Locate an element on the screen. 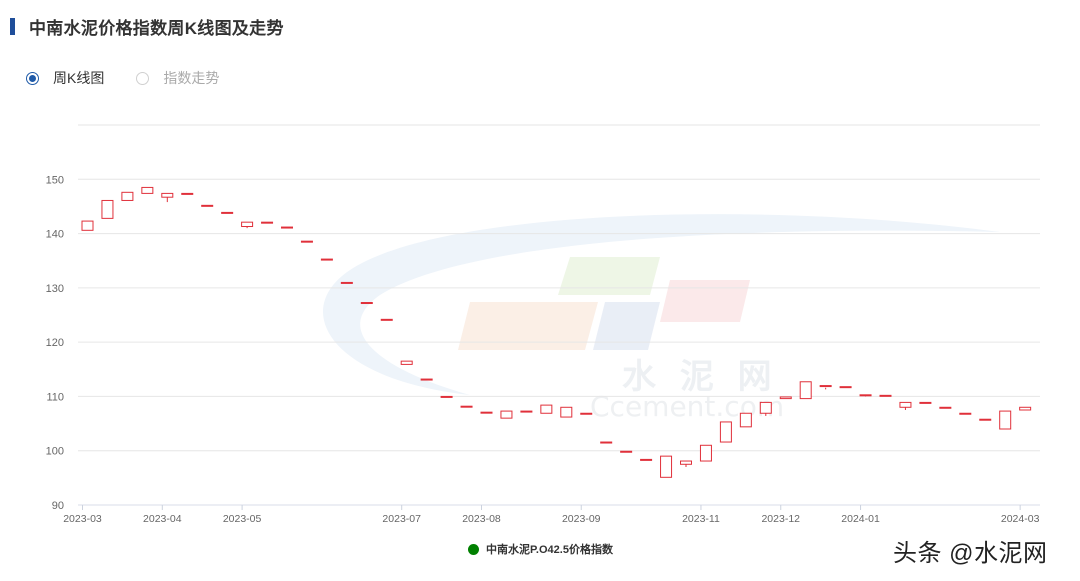  chart-legend: 中南水泥P.O42.5价格指数 is located at coordinates (540, 549).